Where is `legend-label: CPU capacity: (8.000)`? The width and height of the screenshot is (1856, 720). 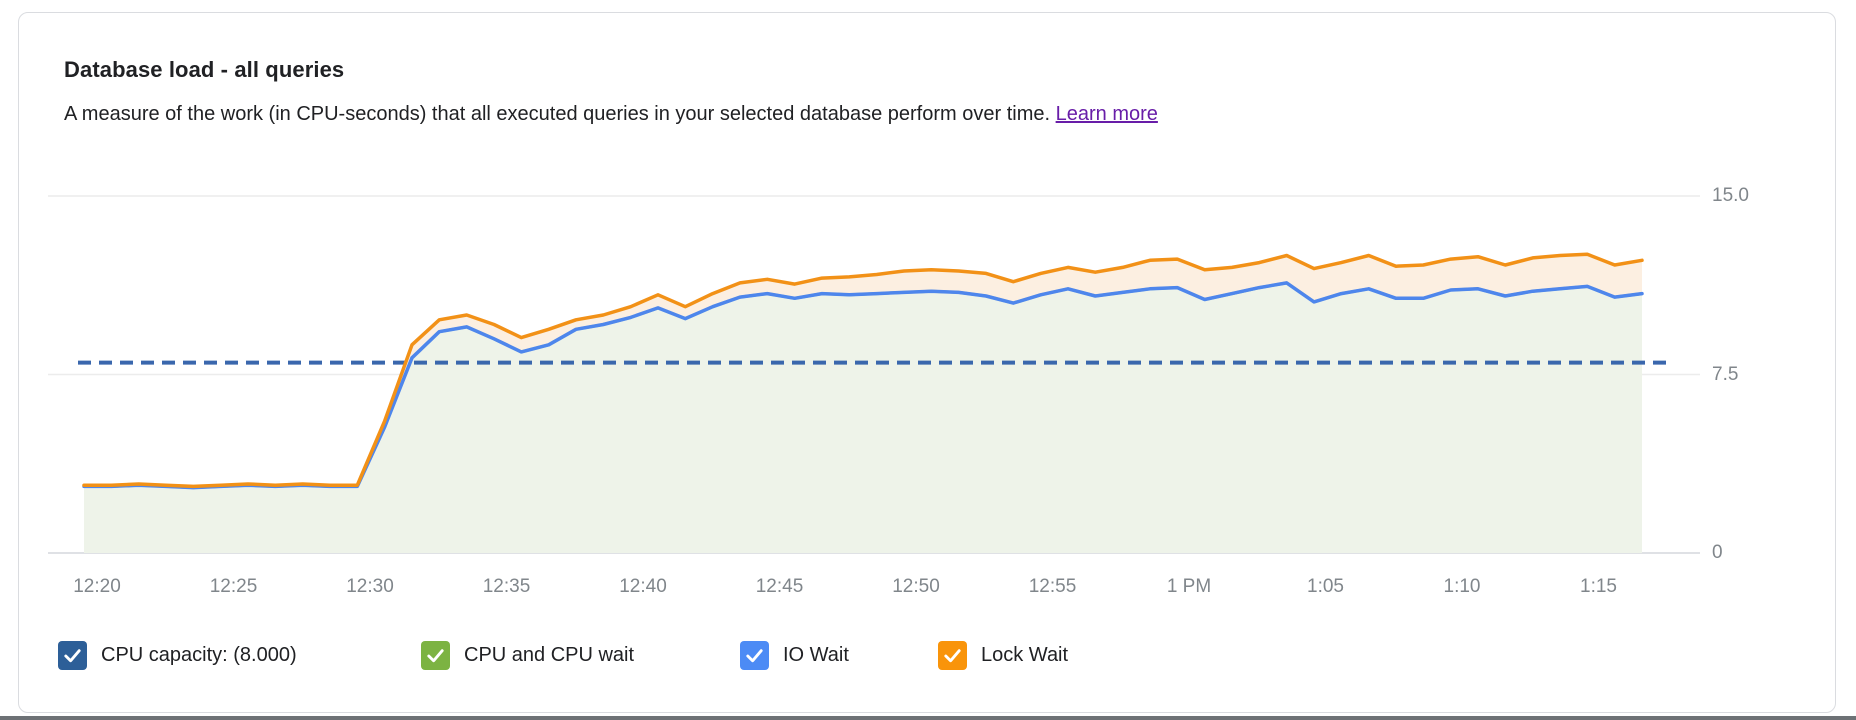 legend-label: CPU capacity: (8.000) is located at coordinates (199, 655).